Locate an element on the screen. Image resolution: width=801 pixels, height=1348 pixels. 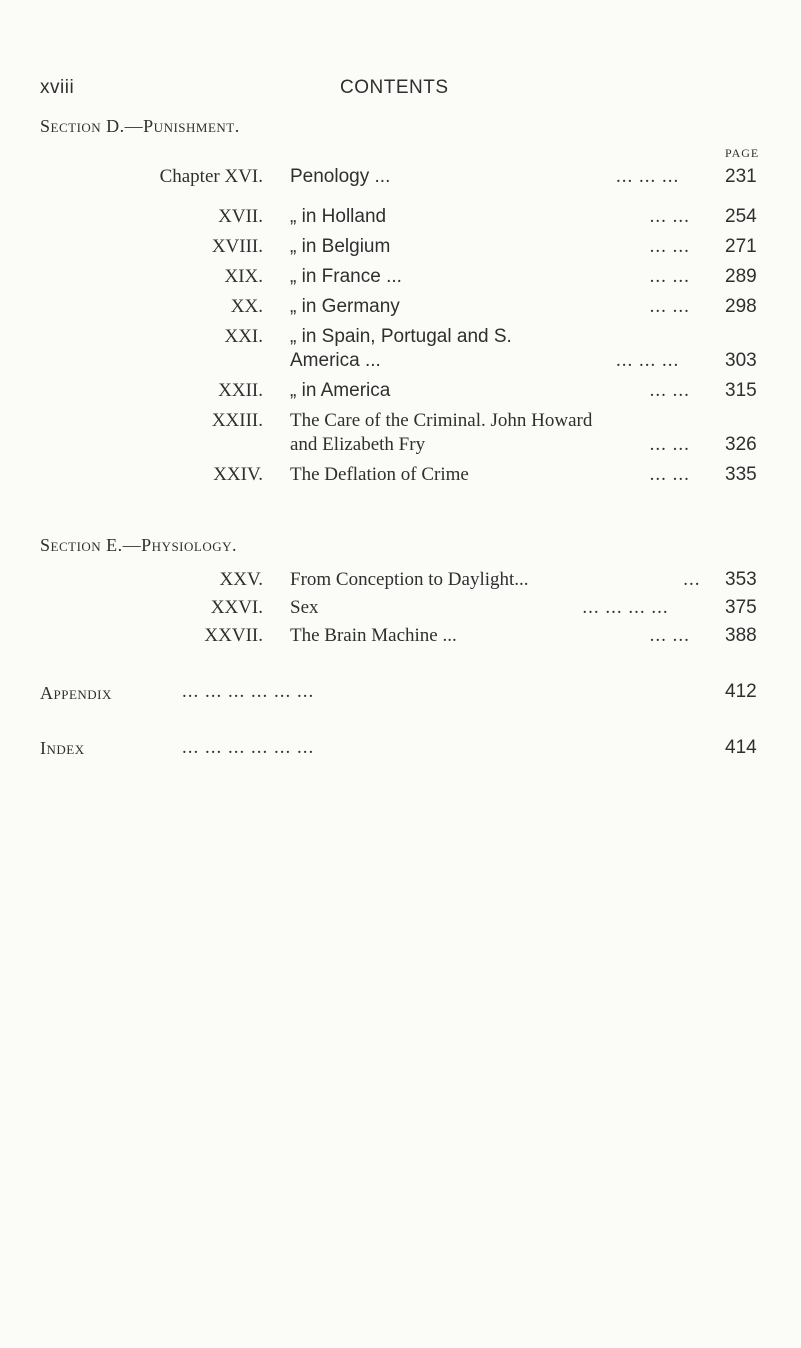
chapter-number: XX. is located at coordinates (246, 306).